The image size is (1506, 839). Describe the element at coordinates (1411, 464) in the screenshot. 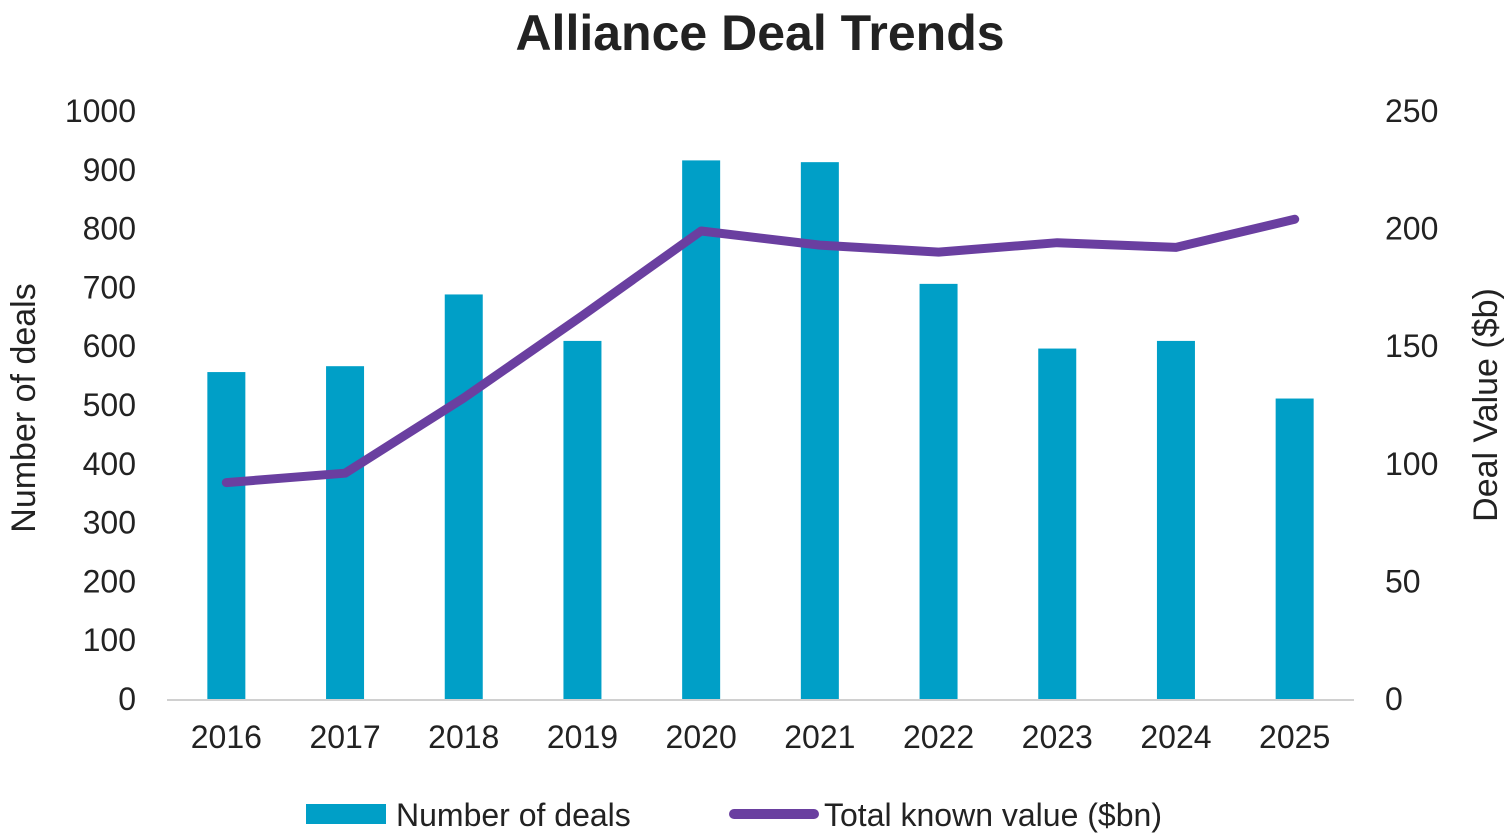

I see `y-right-tick-label: 100` at that location.